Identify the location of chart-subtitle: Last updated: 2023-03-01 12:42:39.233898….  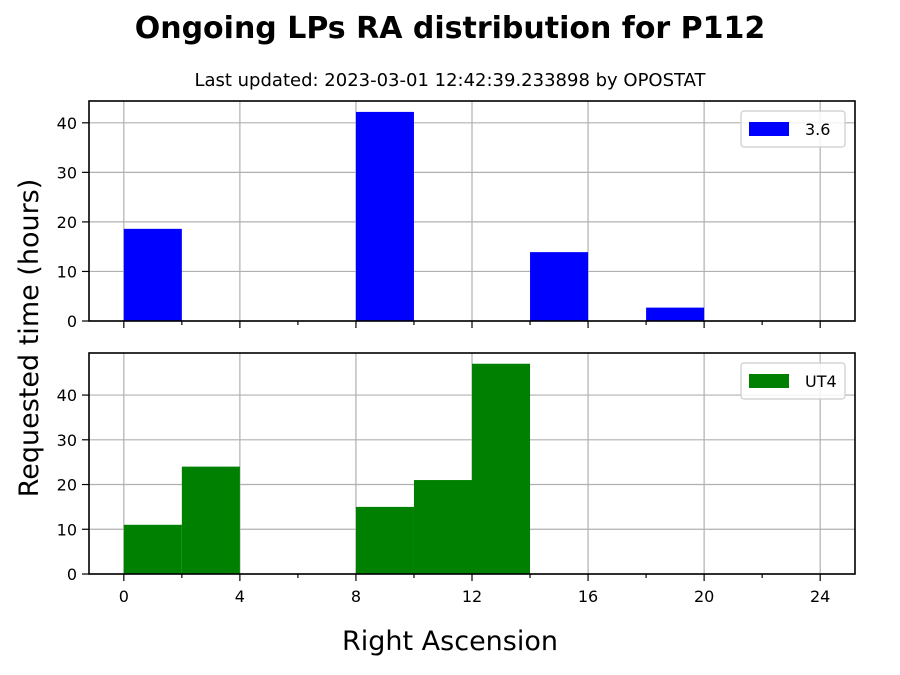
(450, 80).